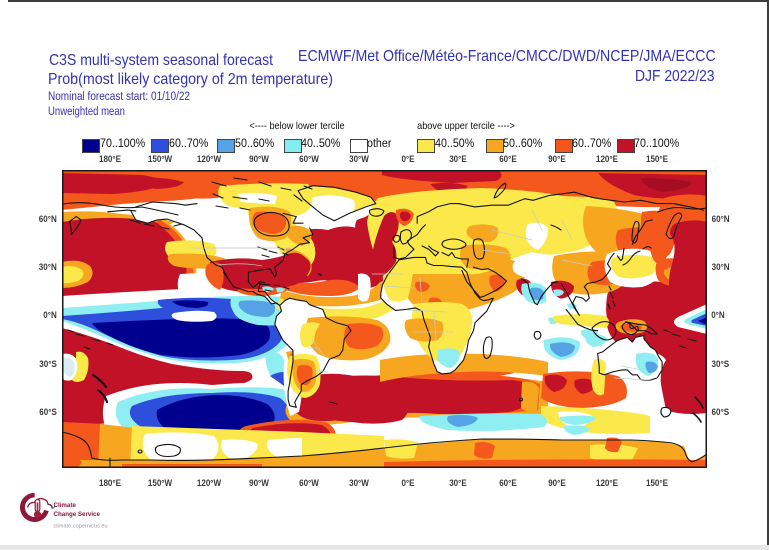 The height and width of the screenshot is (550, 769). Describe the element at coordinates (65, 505) in the screenshot. I see `svg-text: Climate` at that location.